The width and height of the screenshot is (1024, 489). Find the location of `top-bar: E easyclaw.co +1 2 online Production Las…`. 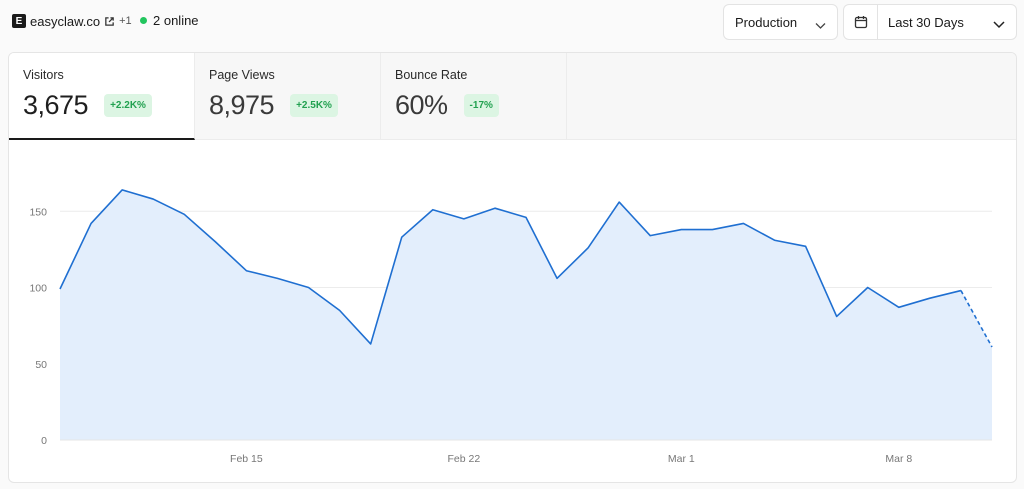

top-bar: E easyclaw.co +1 2 online Production Las… is located at coordinates (512, 22).